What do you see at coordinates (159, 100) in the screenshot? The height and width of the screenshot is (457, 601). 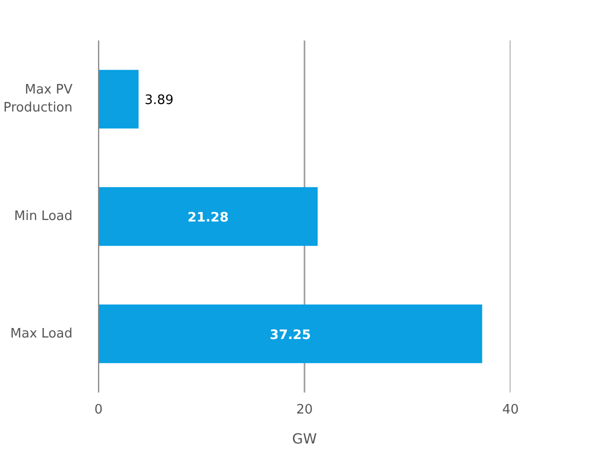 I see `data-label: 3.89` at bounding box center [159, 100].